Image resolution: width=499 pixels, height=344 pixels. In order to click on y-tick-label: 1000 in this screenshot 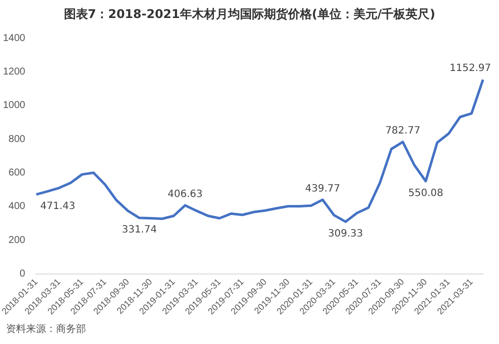, I will do `click(14, 106)`.